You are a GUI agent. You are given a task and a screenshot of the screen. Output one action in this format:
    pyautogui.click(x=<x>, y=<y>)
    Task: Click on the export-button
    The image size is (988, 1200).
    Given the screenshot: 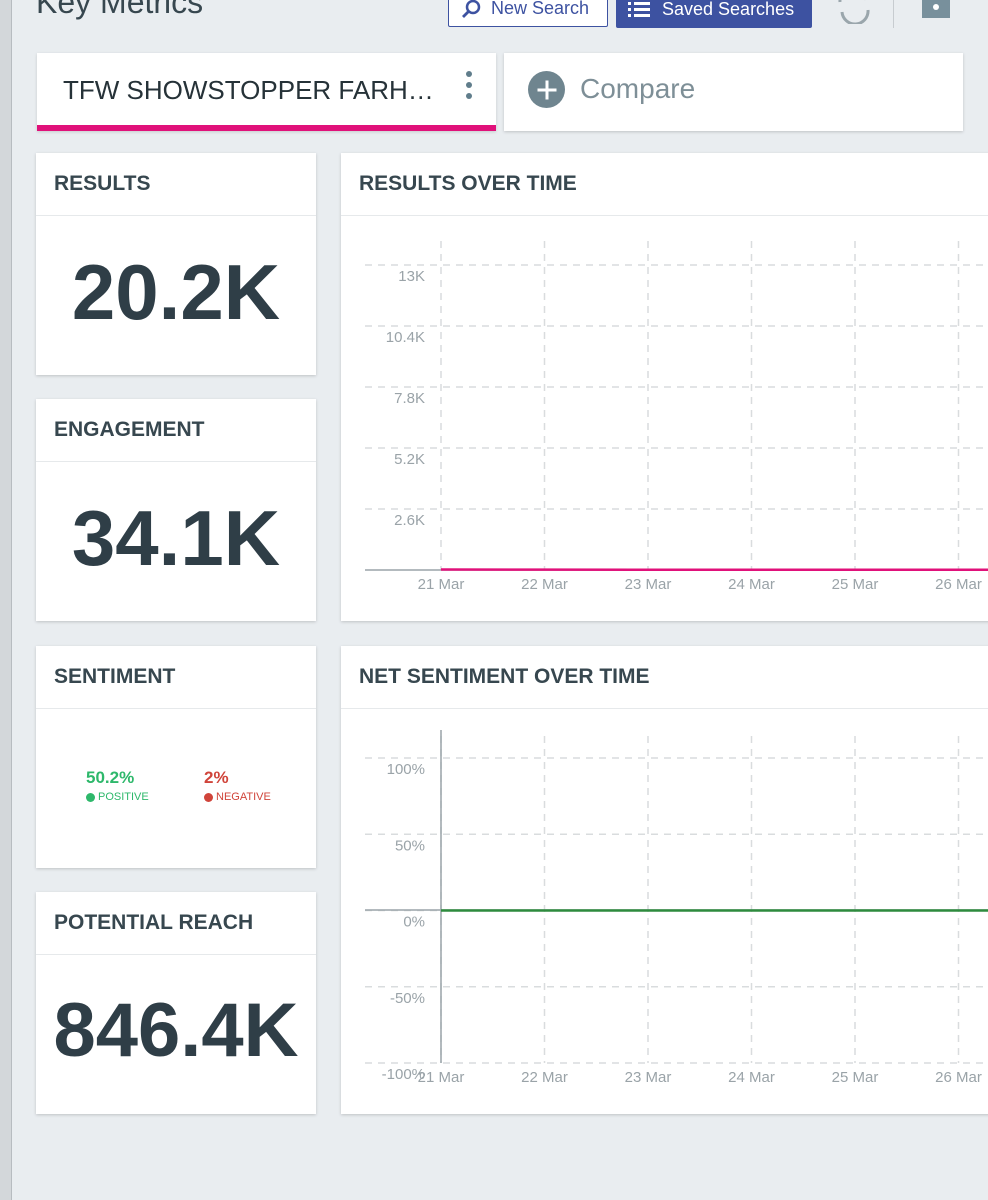 What is the action you would take?
    pyautogui.click(x=936, y=10)
    